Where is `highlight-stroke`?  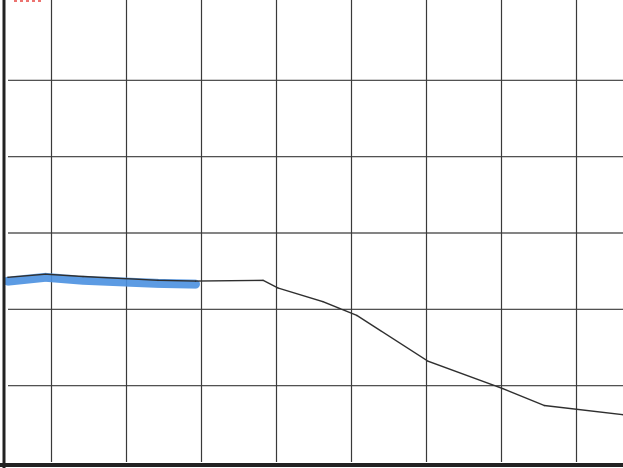
highlight-stroke is located at coordinates (101, 280).